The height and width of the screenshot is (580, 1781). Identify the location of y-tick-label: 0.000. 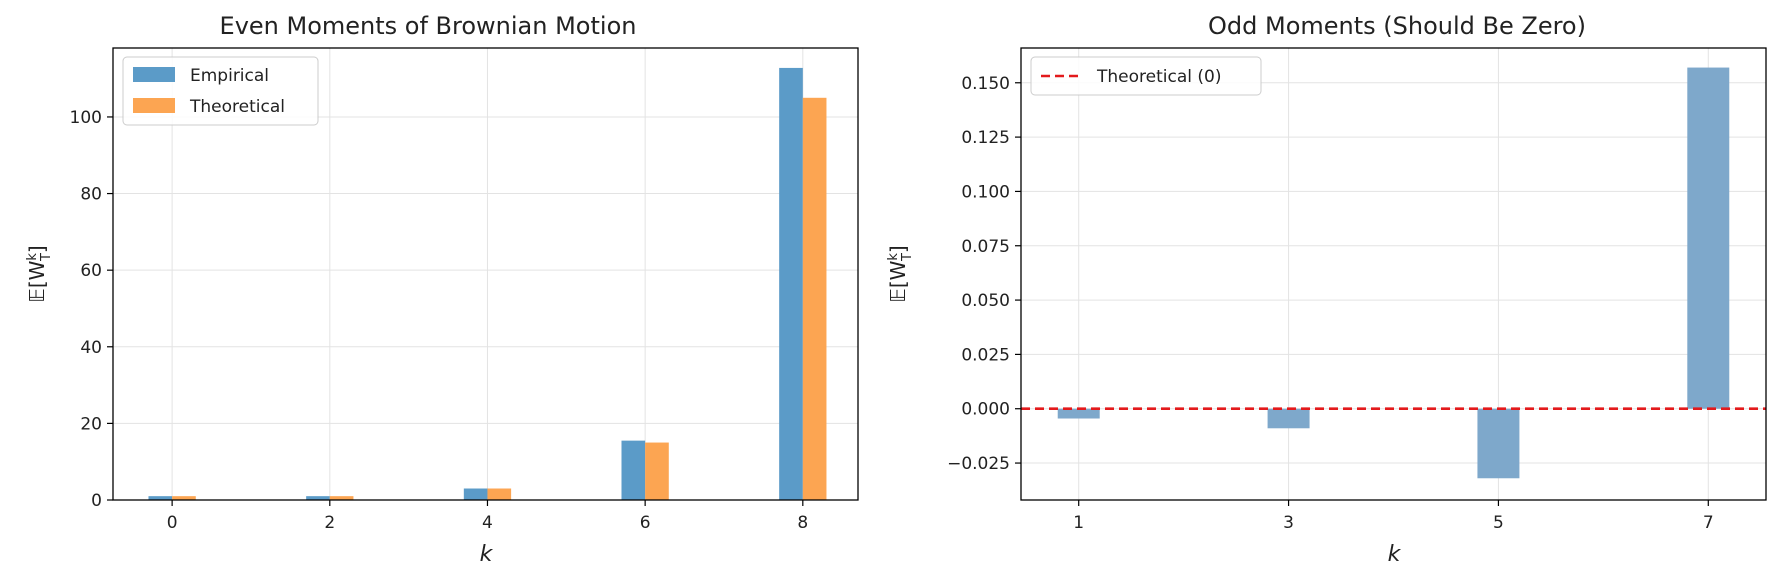
(985, 410).